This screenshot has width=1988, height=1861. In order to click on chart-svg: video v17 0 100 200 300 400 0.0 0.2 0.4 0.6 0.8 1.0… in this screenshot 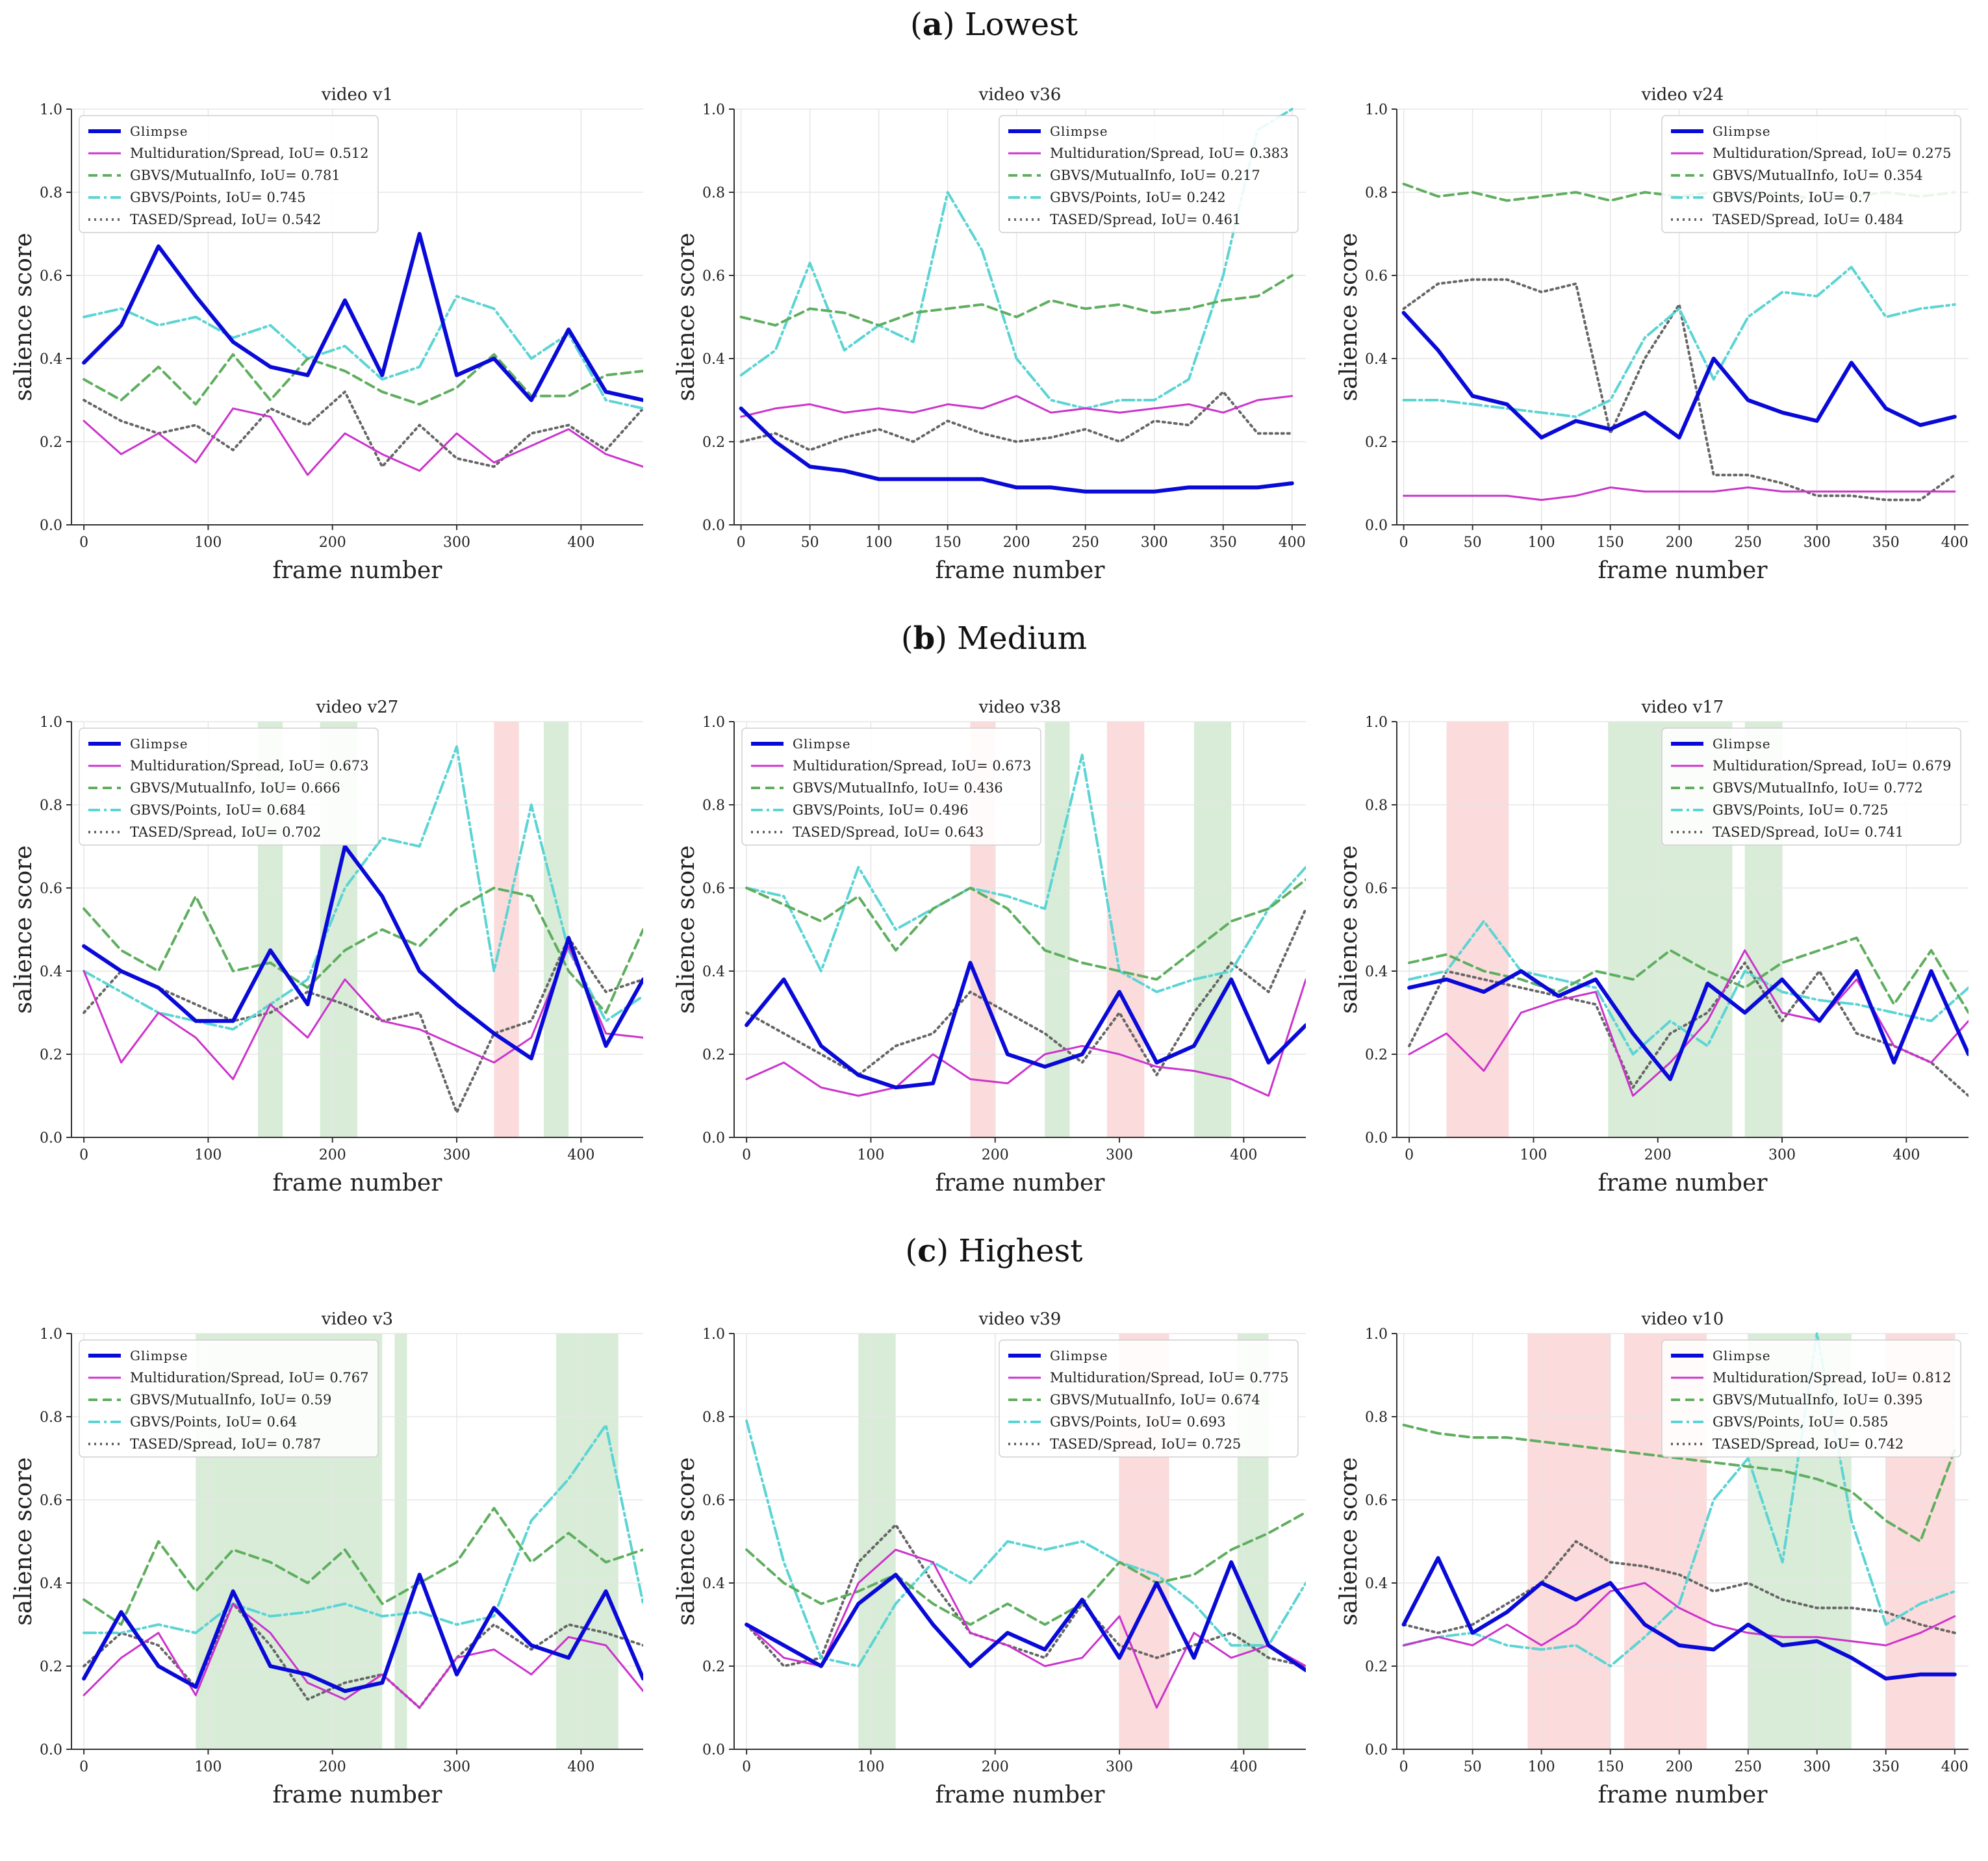, I will do `click(1652, 947)`.